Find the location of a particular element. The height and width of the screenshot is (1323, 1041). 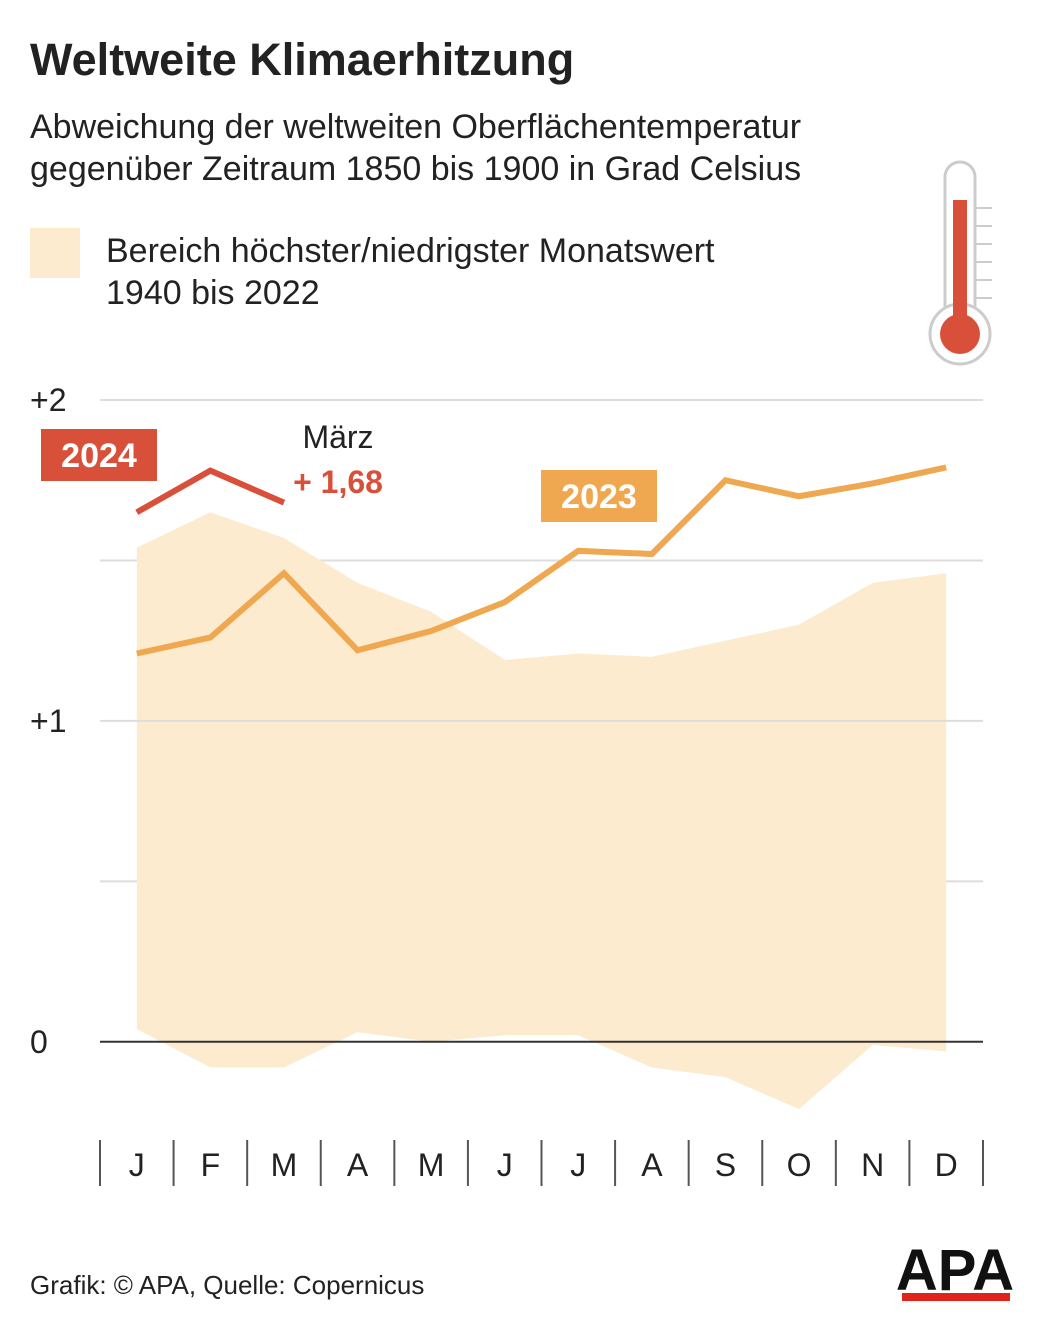

title: Weltweite Klimaerhitzung is located at coordinates (302, 59).